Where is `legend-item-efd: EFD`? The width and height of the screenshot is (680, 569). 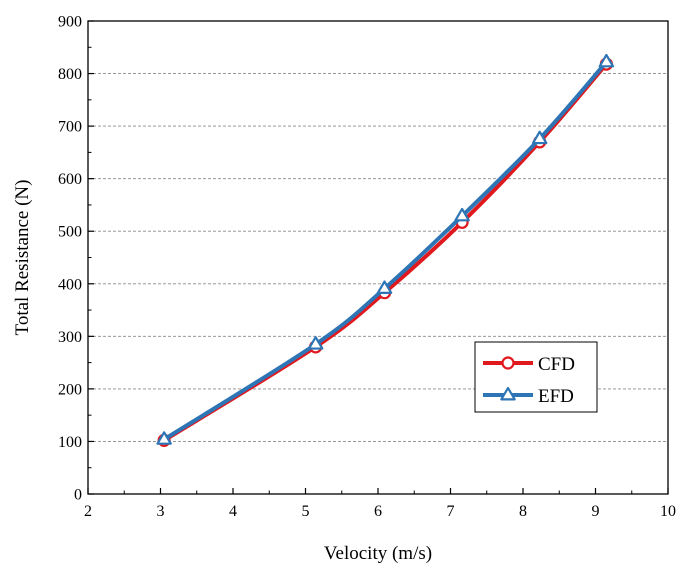
legend-item-efd: EFD is located at coordinates (528, 396).